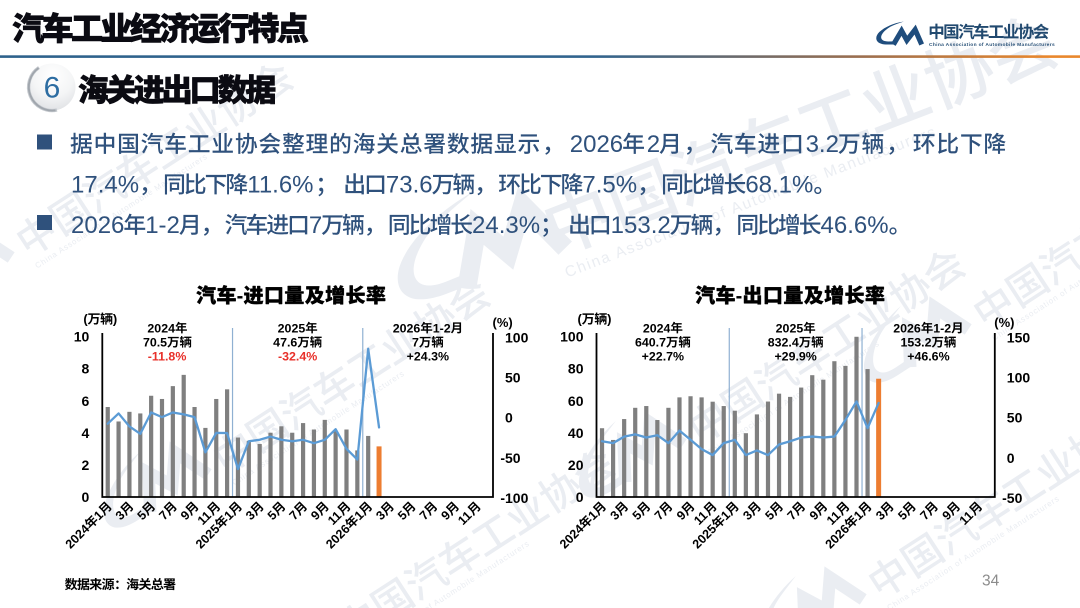  I want to click on svg-text: 832.4, so click(783, 343).